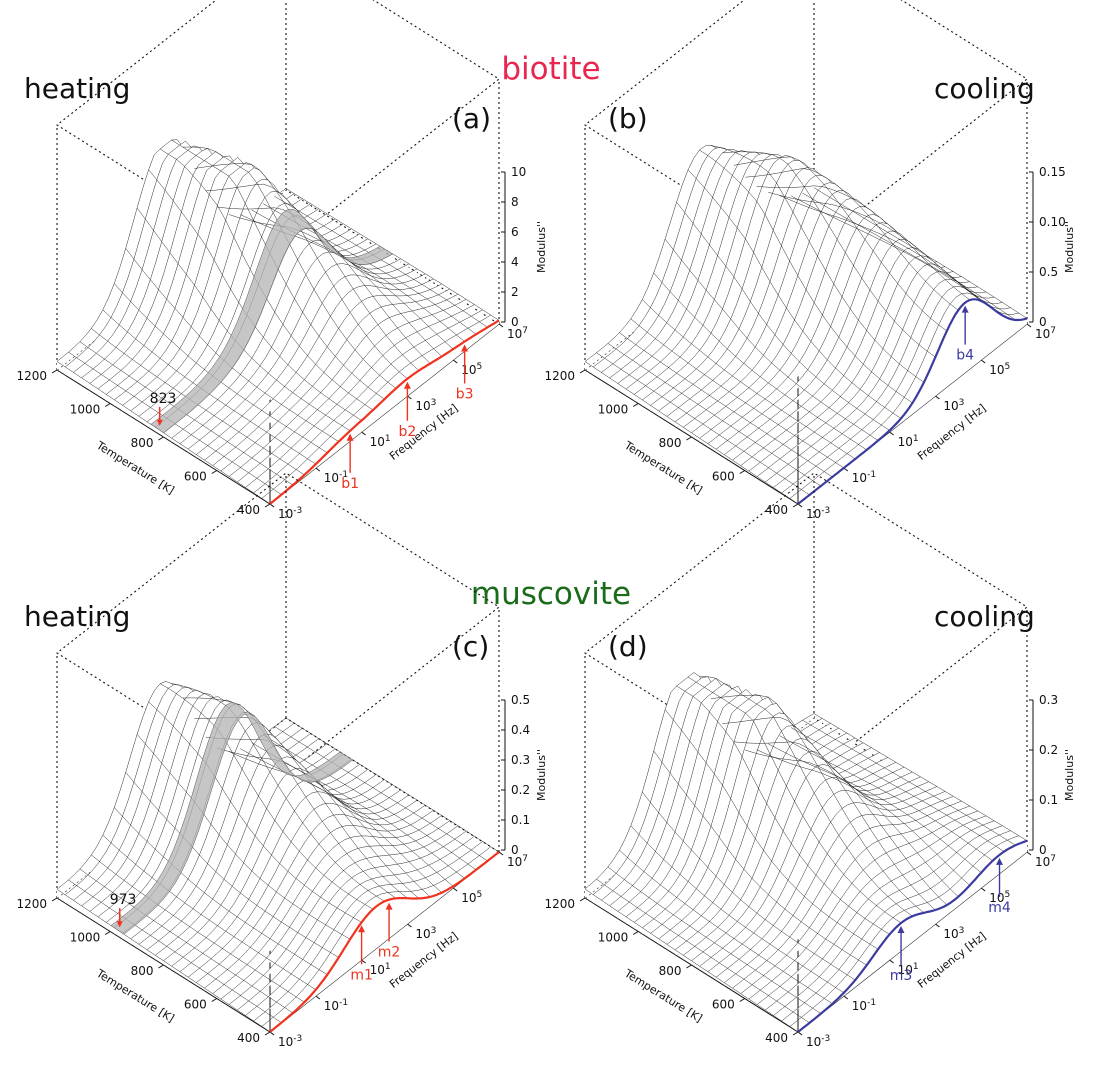  Describe the element at coordinates (723, 477) in the screenshot. I see `temperature-tick-label: 600` at that location.